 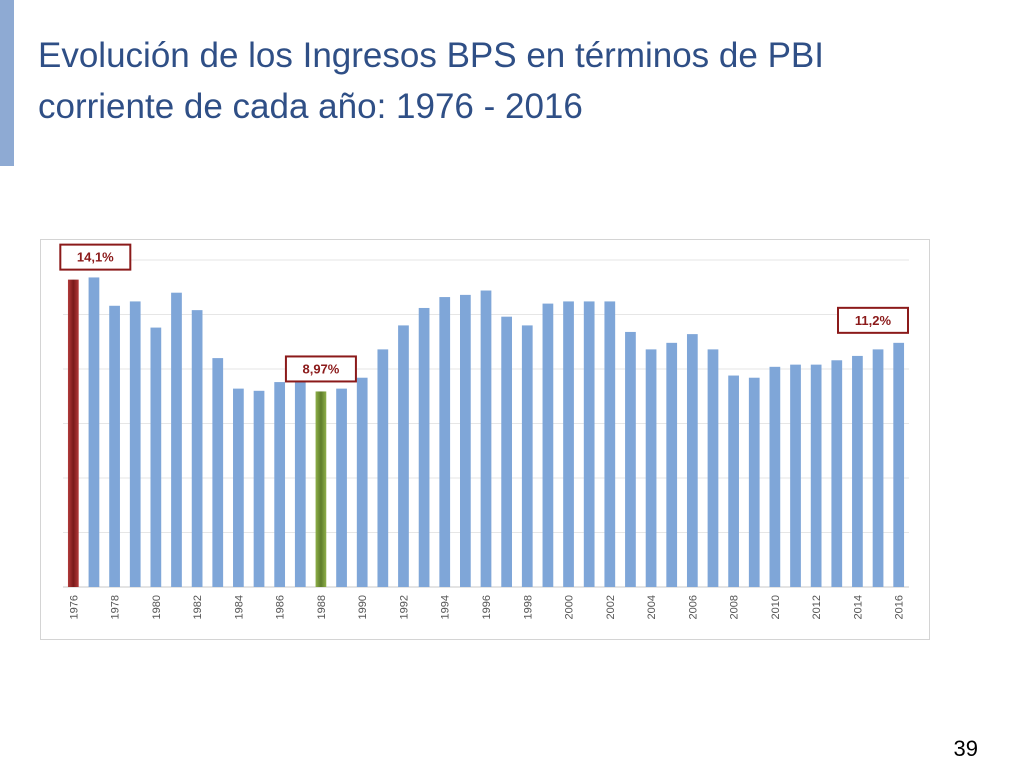 What do you see at coordinates (630, 459) in the screenshot?
I see `bar-2003` at bounding box center [630, 459].